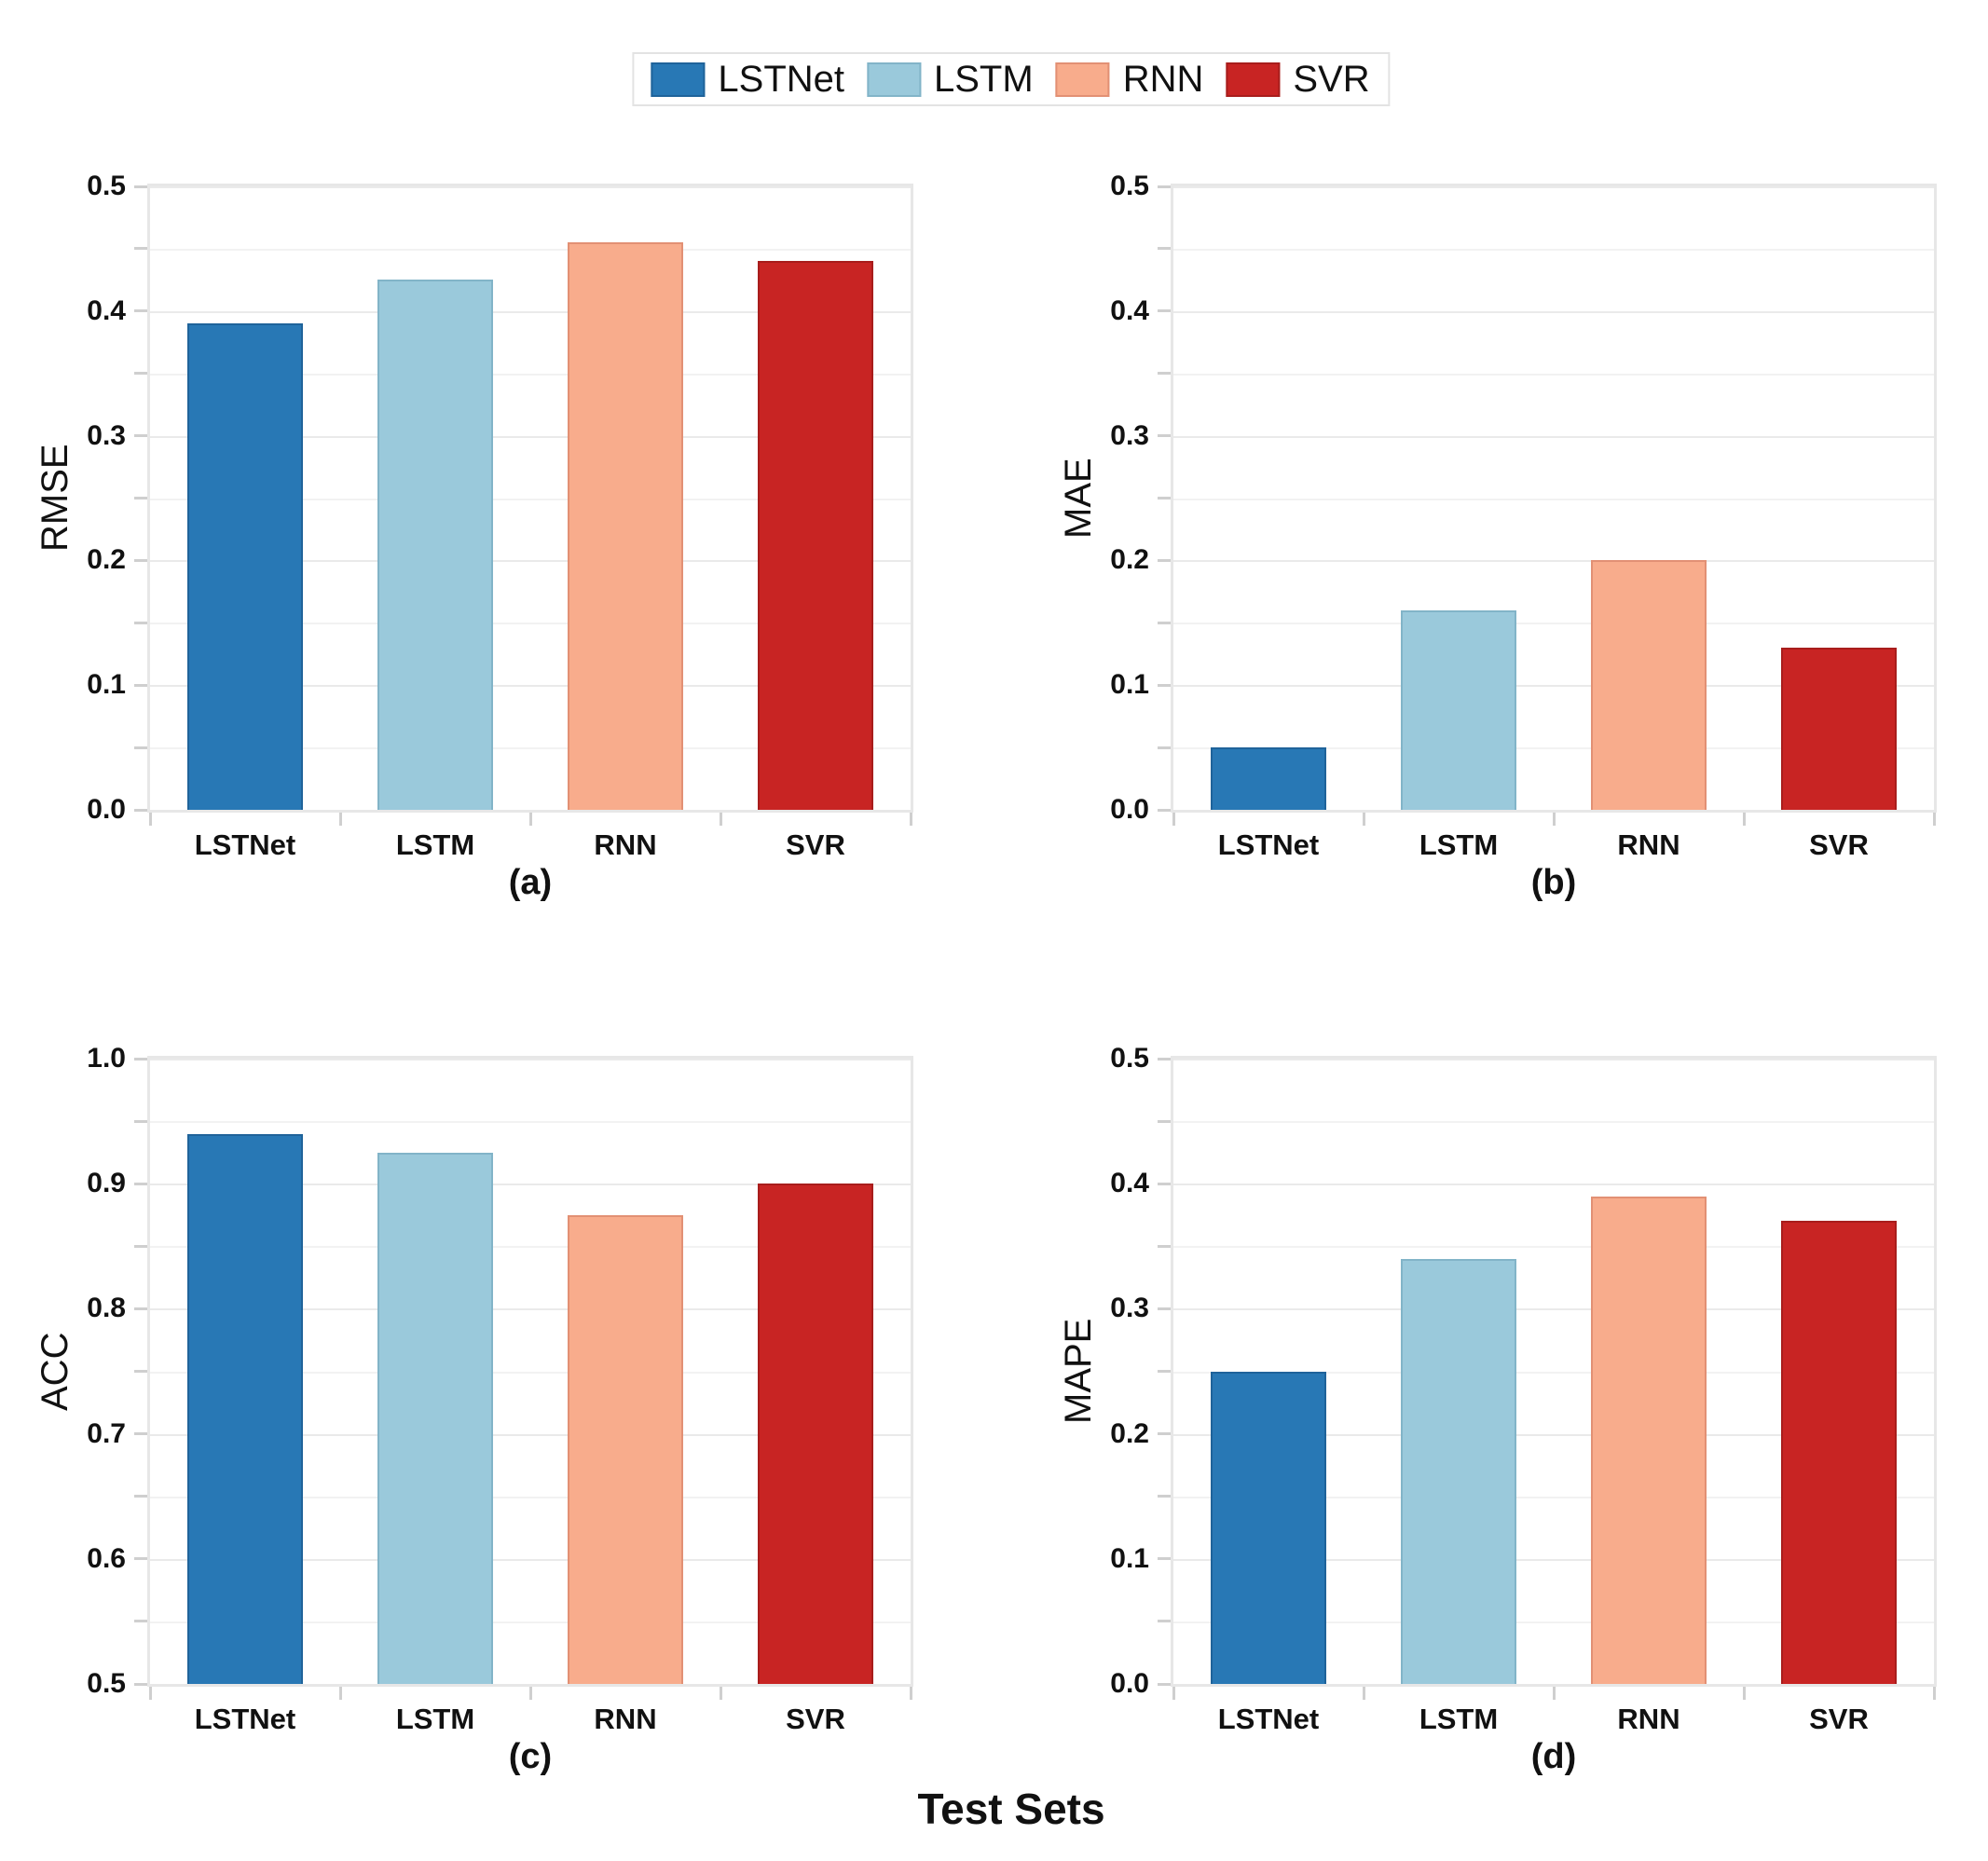  I want to click on y-tick-label: 0.5, so click(1129, 1058).